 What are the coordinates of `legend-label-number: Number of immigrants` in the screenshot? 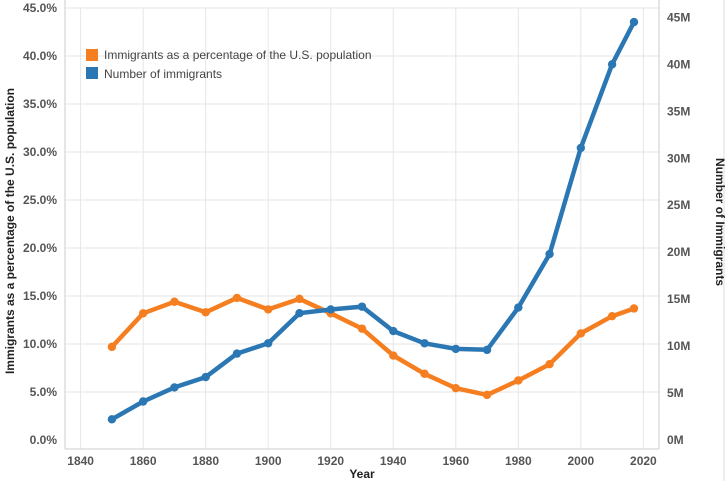 It's located at (163, 74).